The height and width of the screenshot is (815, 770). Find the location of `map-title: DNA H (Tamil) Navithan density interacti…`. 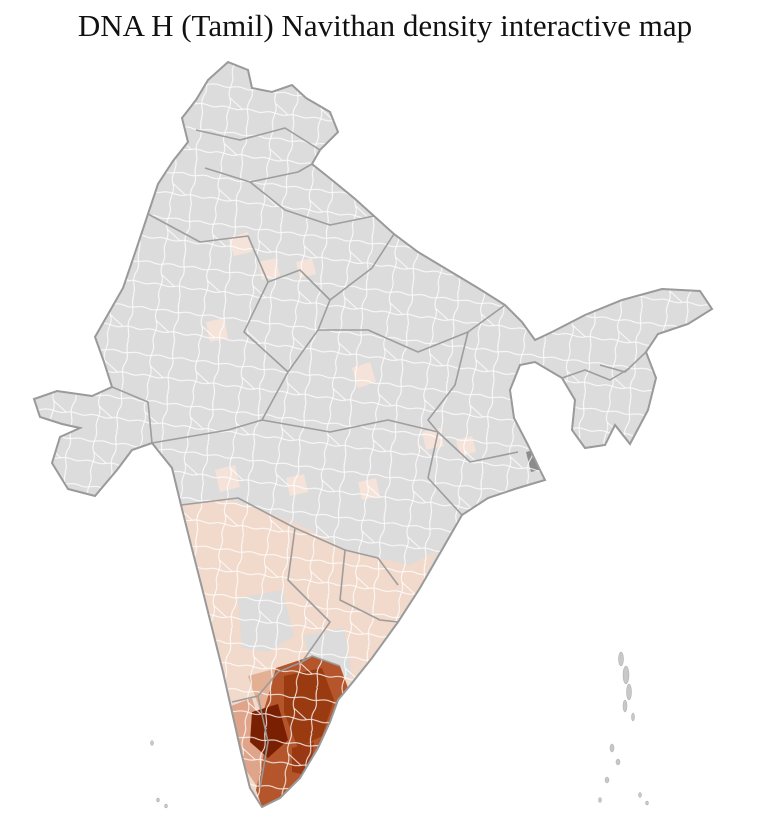

map-title: DNA H (Tamil) Navithan density interacti… is located at coordinates (385, 25).